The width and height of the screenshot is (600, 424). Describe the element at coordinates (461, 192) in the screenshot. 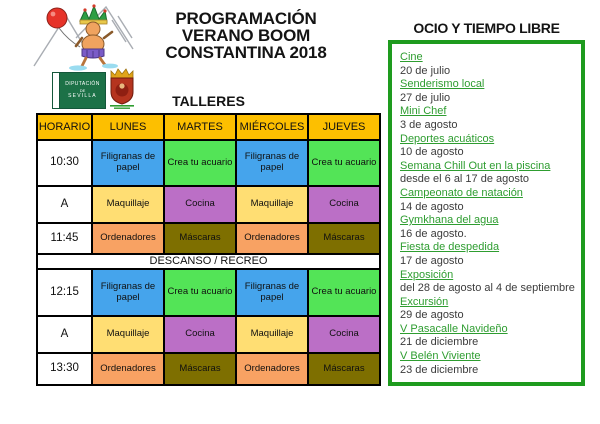

I see `event-link: Campeonato de natación` at that location.